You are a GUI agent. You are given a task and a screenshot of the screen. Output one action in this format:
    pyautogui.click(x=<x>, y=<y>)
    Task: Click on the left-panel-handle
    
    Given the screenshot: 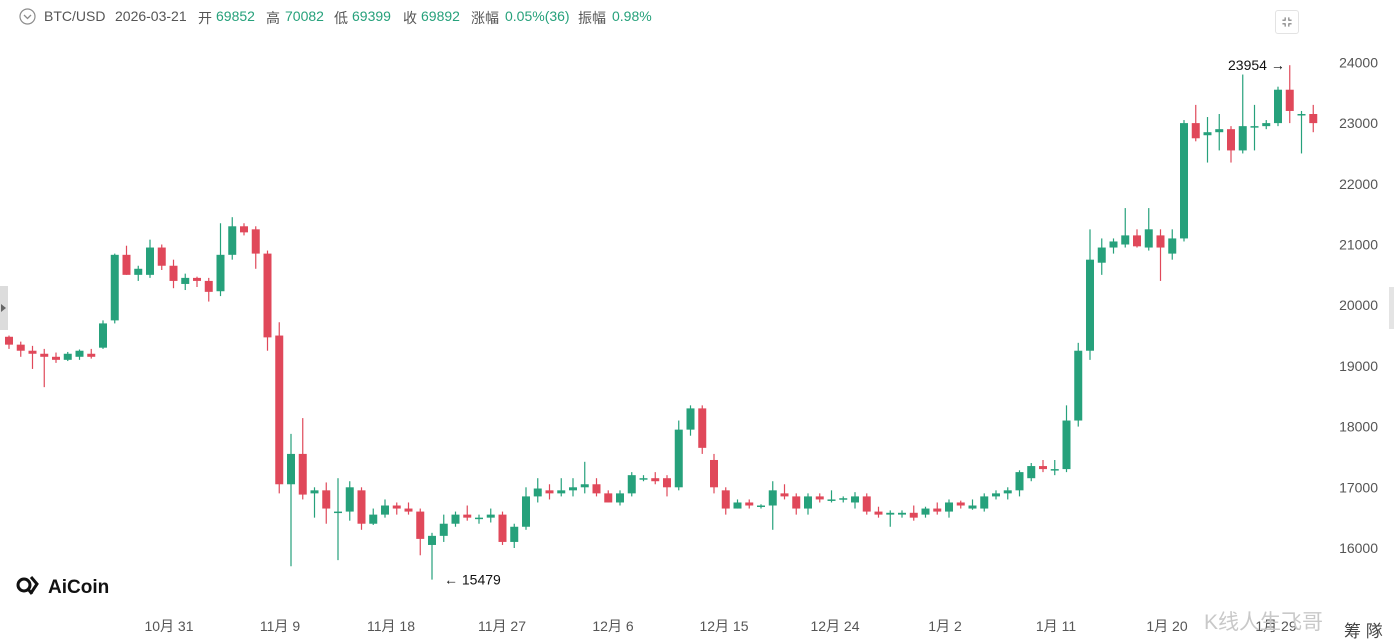 What is the action you would take?
    pyautogui.click(x=4, y=308)
    